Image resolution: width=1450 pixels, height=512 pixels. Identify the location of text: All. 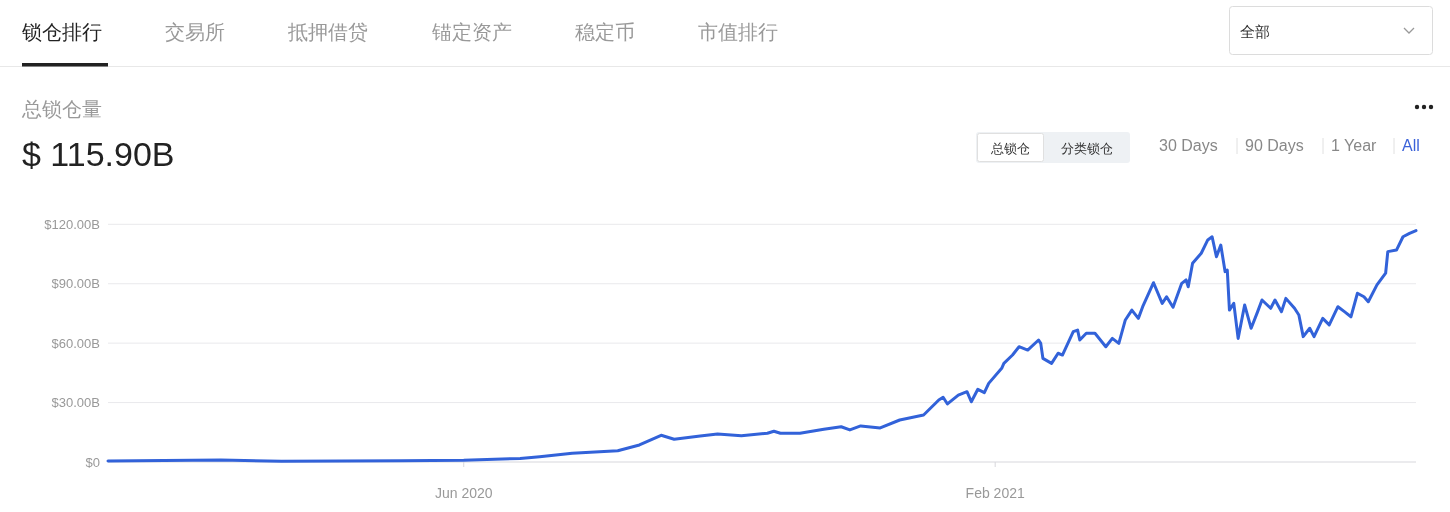
(1411, 145).